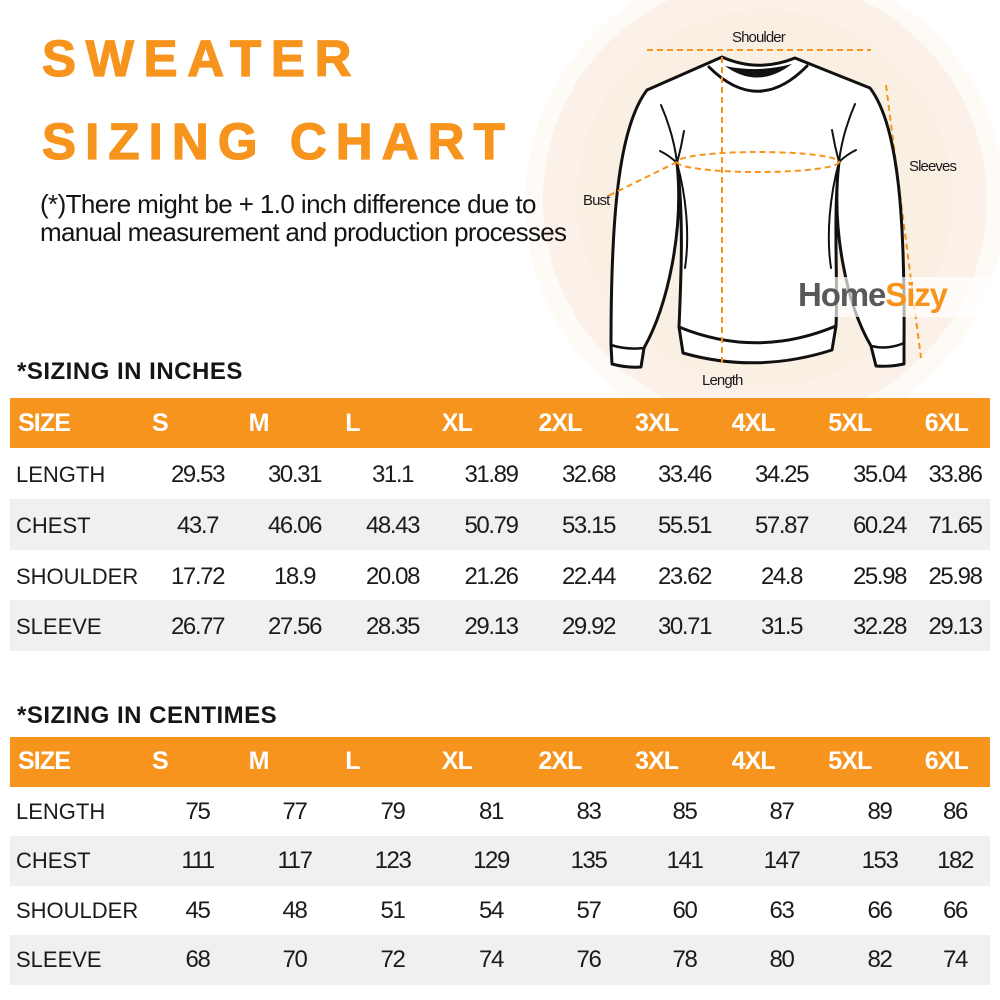 The image size is (1000, 1000). I want to click on svg-text: HomeSizy, so click(873, 294).